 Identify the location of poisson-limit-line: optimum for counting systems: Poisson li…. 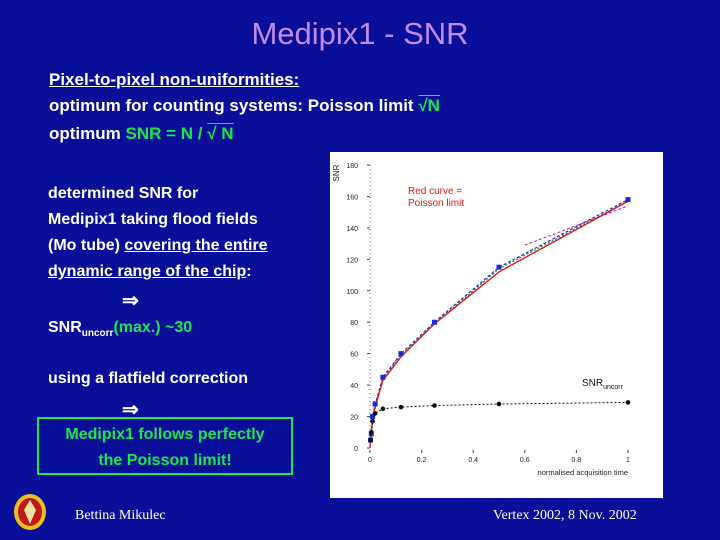
(244, 106).